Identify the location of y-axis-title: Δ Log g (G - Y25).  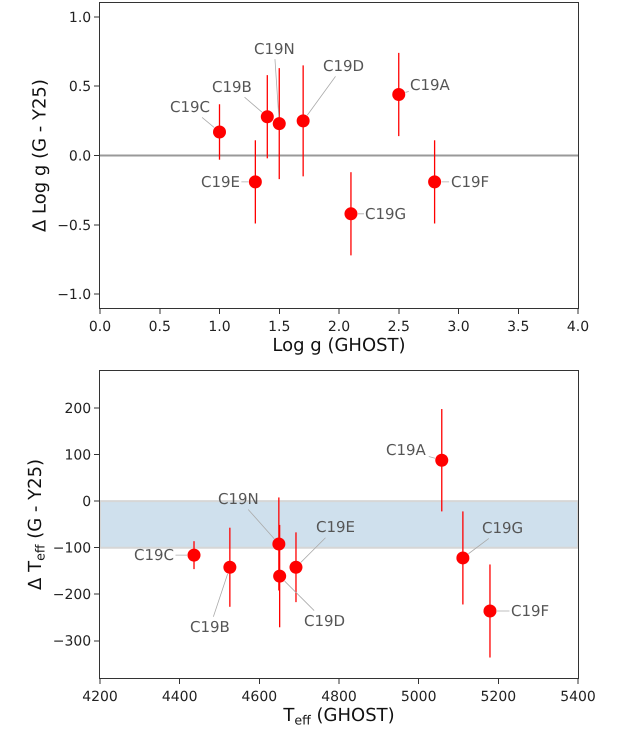
(39, 155).